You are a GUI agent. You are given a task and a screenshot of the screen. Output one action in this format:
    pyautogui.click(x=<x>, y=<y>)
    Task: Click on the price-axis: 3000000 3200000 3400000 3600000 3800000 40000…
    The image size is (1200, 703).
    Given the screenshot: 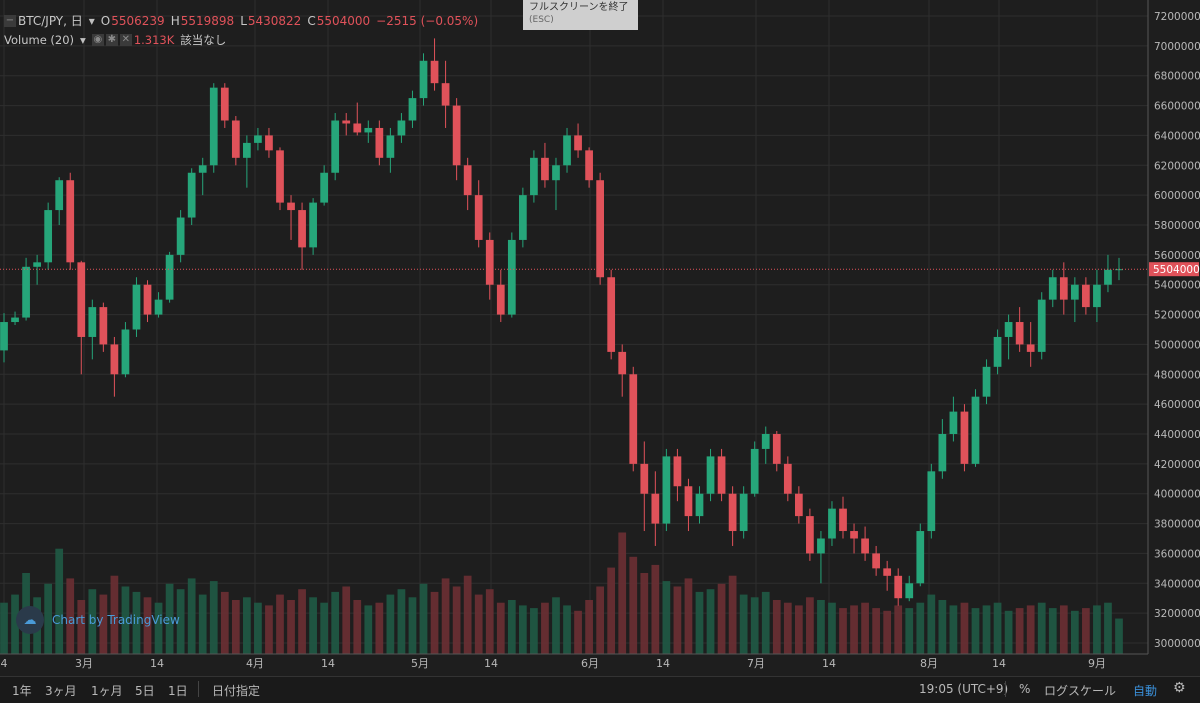 What is the action you would take?
    pyautogui.click(x=1177, y=330)
    